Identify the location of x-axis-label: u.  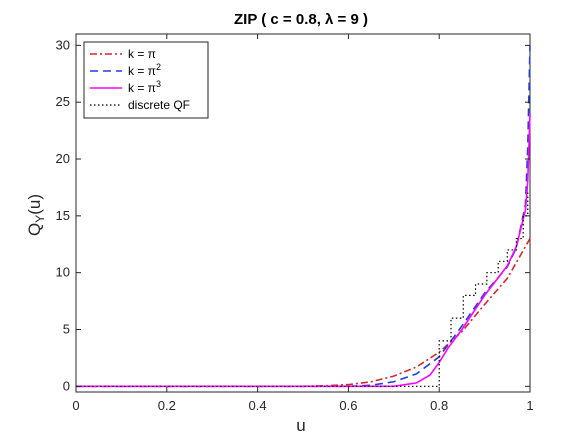
(300, 425).